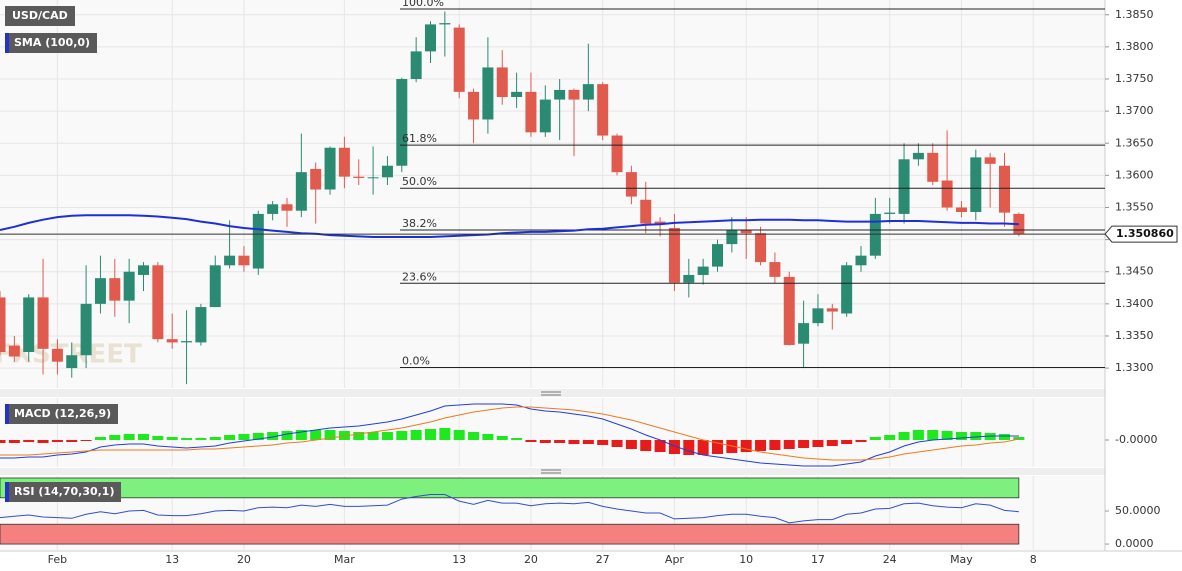 Image resolution: width=1182 pixels, height=571 pixels. I want to click on indicator-label: MACD (12,26,9), so click(62, 414).